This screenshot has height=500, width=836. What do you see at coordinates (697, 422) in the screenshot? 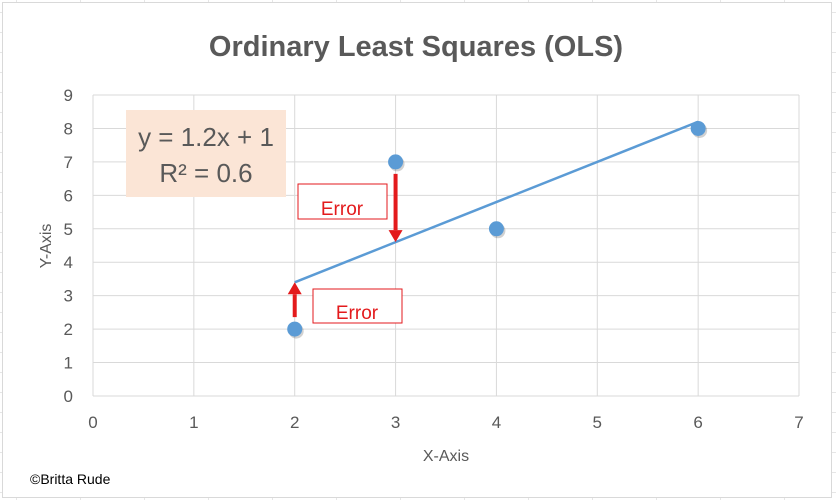
I see `x-tick-label: 6` at bounding box center [697, 422].